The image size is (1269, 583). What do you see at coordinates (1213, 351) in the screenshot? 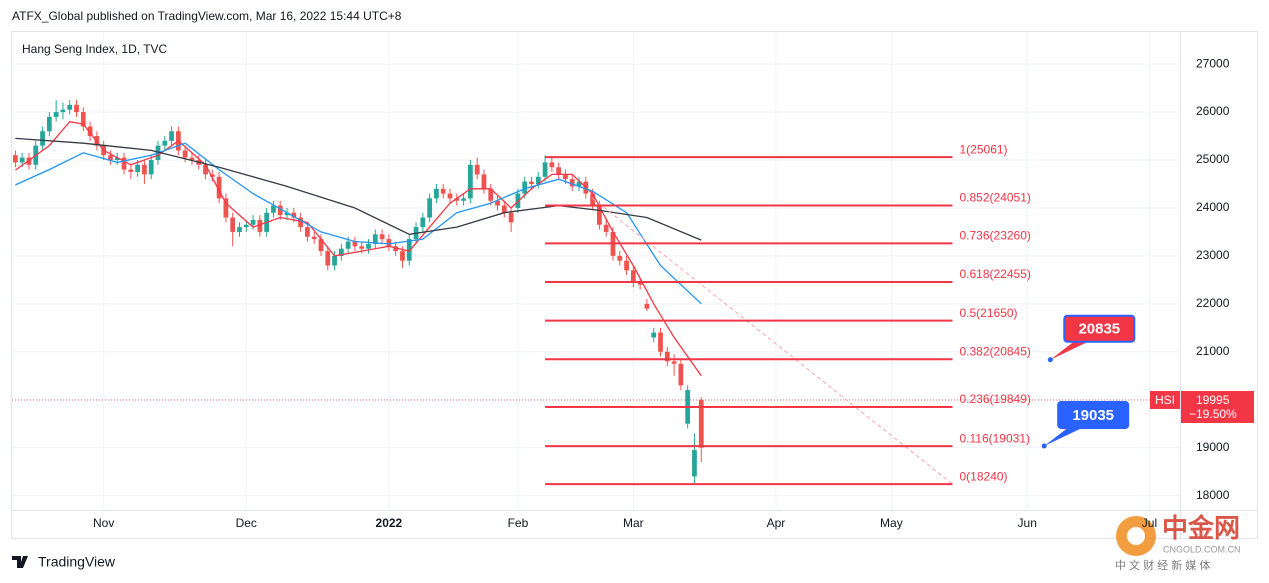
I see `y-tick-label: 21000` at bounding box center [1213, 351].